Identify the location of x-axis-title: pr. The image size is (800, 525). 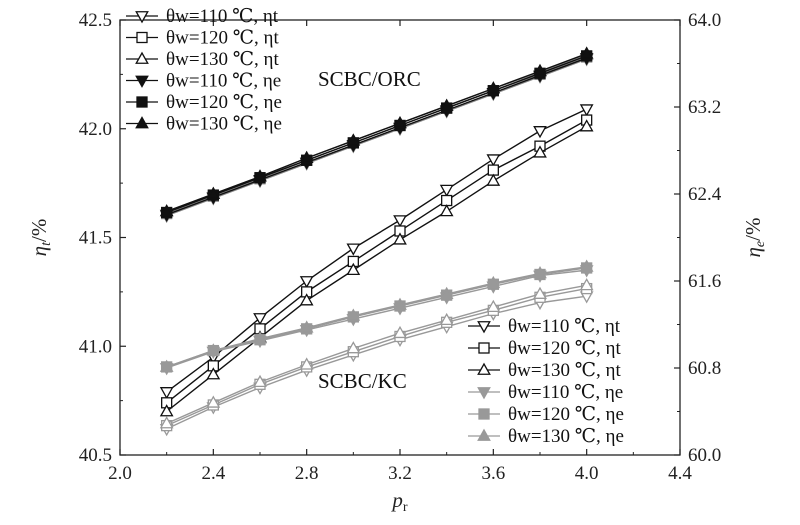
(399, 501).